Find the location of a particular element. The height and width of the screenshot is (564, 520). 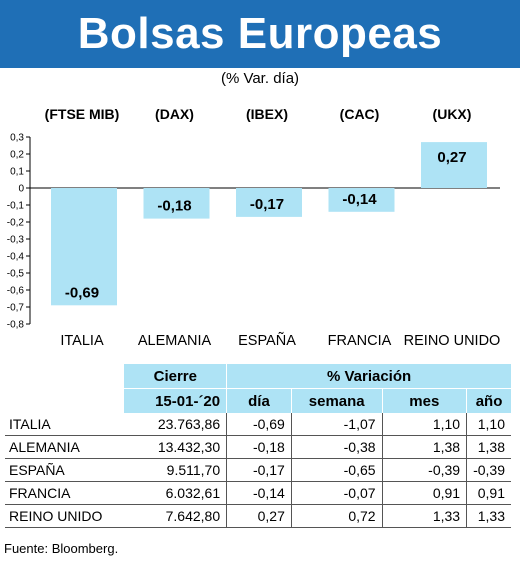

y-tick-label: -0,1 is located at coordinates (16, 206).